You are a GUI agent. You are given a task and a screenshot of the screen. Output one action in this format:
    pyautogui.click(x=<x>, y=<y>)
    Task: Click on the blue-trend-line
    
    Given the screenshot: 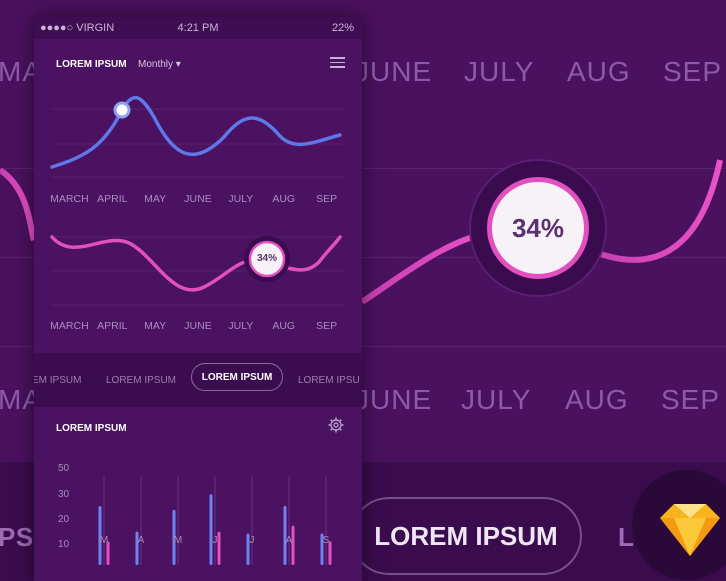 What is the action you would take?
    pyautogui.click(x=196, y=132)
    